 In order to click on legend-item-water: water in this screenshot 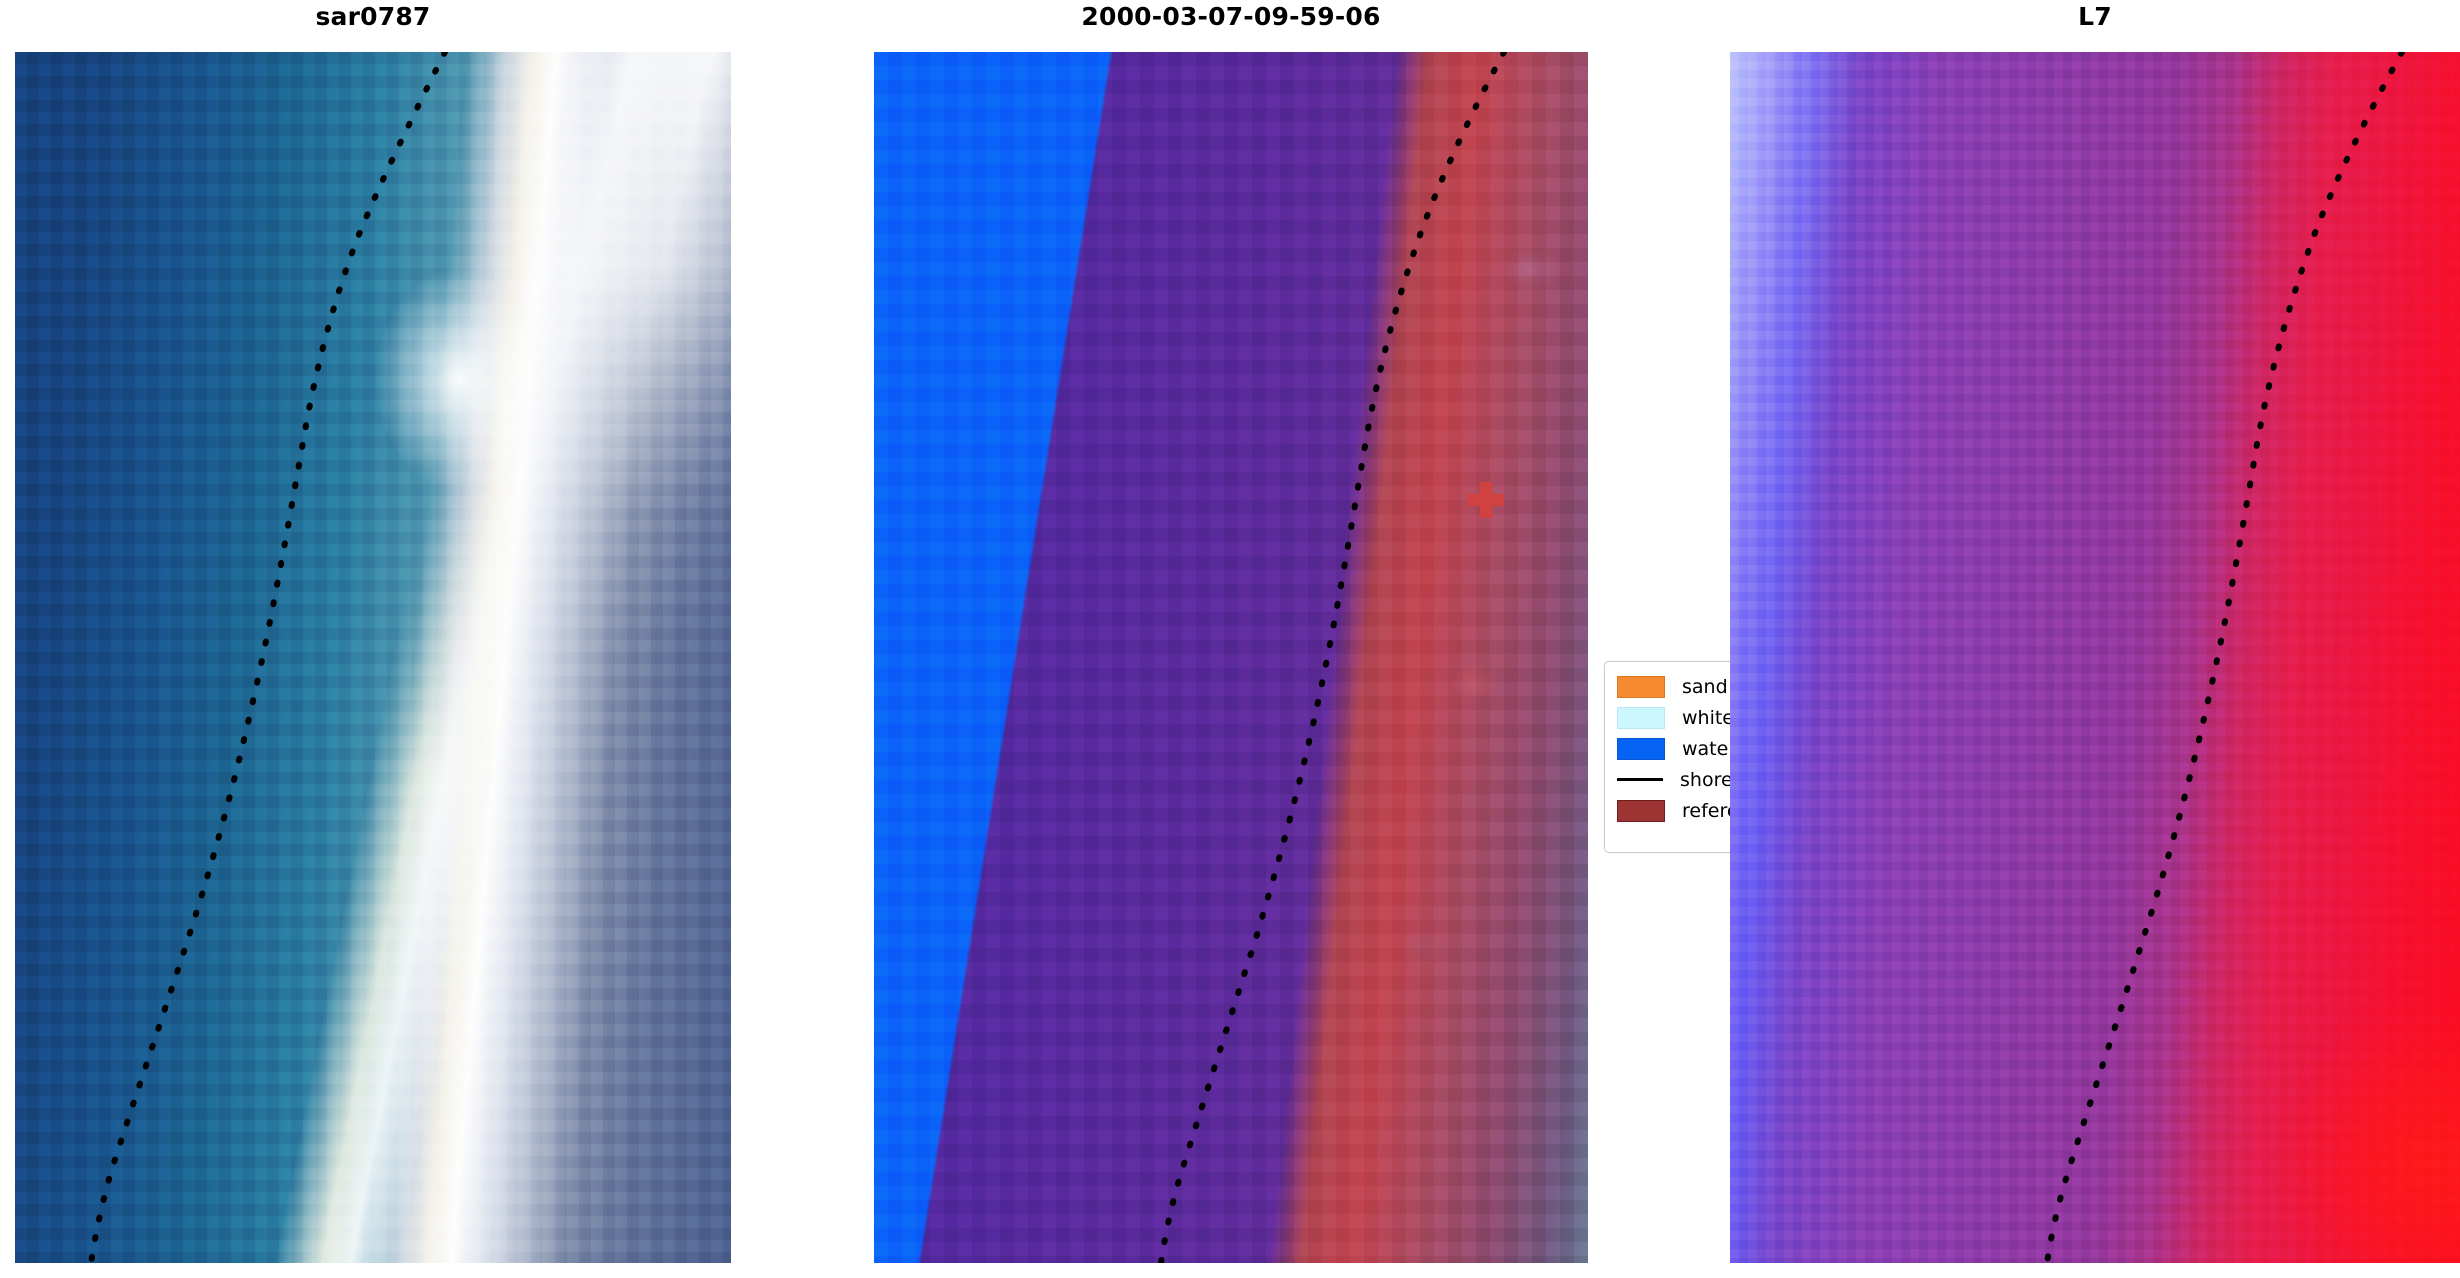, I will do `click(1702, 748)`.